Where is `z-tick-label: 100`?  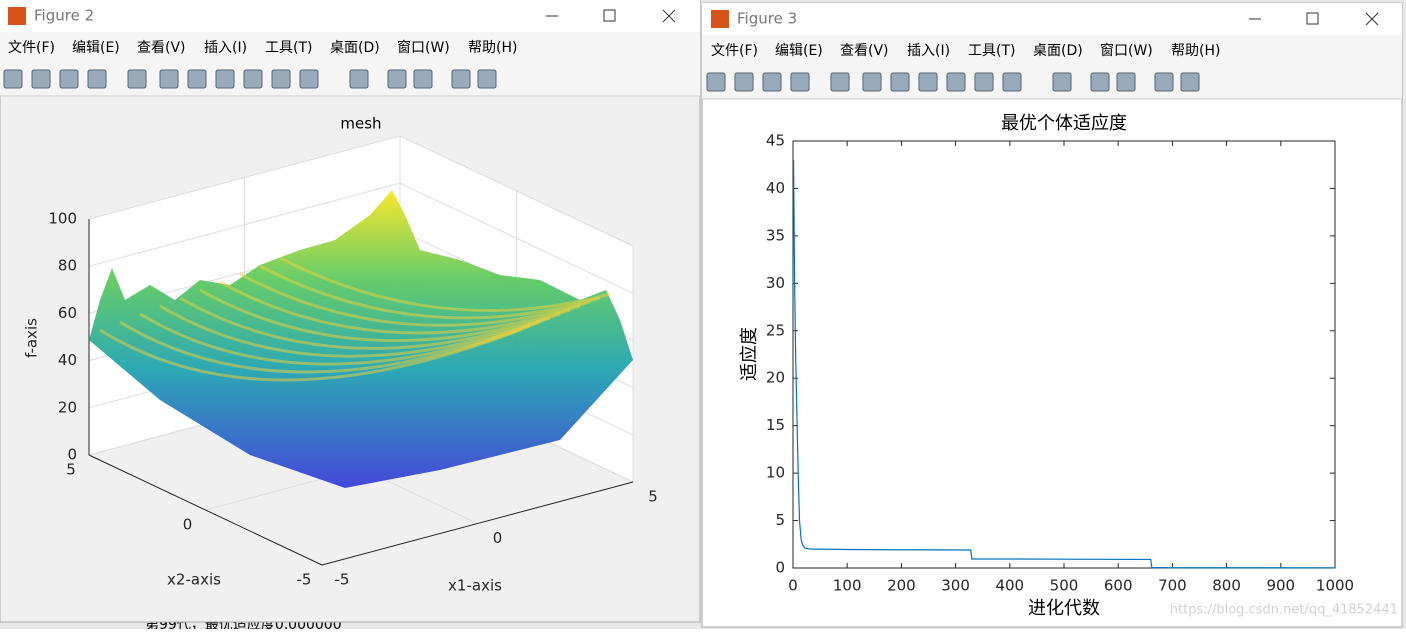
z-tick-label: 100 is located at coordinates (62, 219).